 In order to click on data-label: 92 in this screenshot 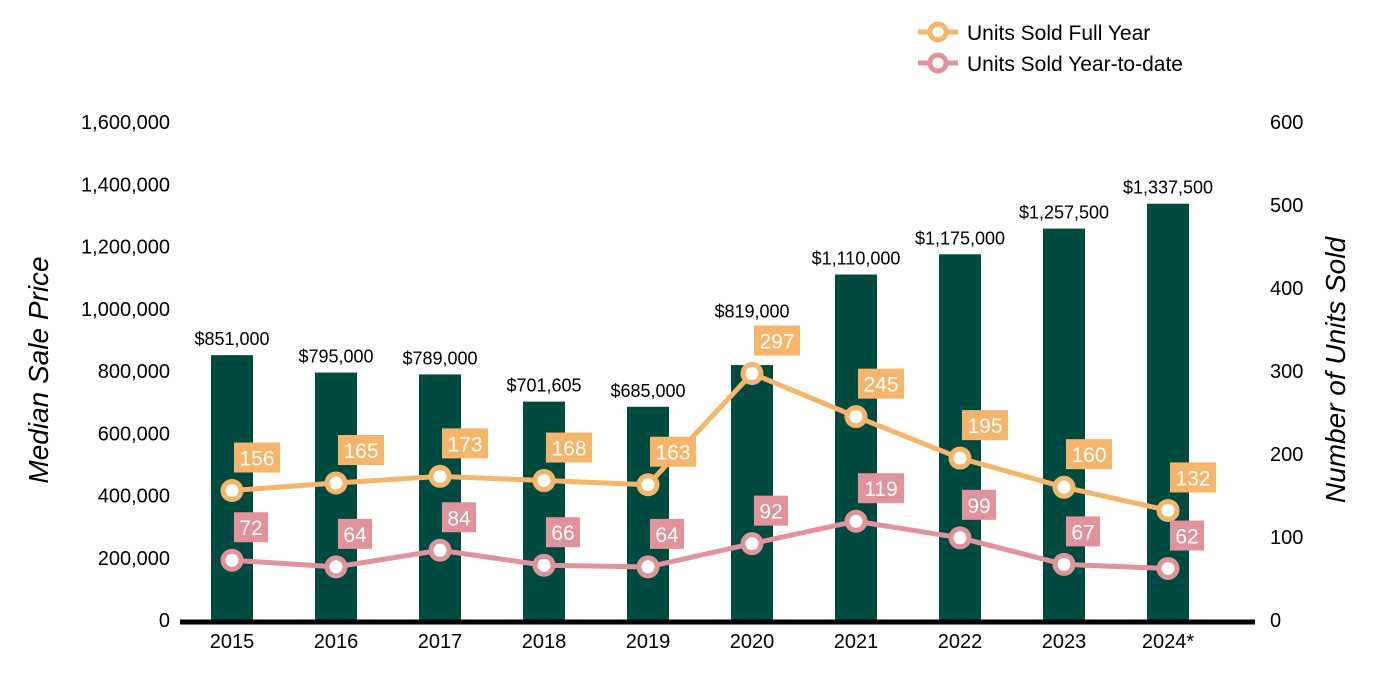, I will do `click(770, 512)`.